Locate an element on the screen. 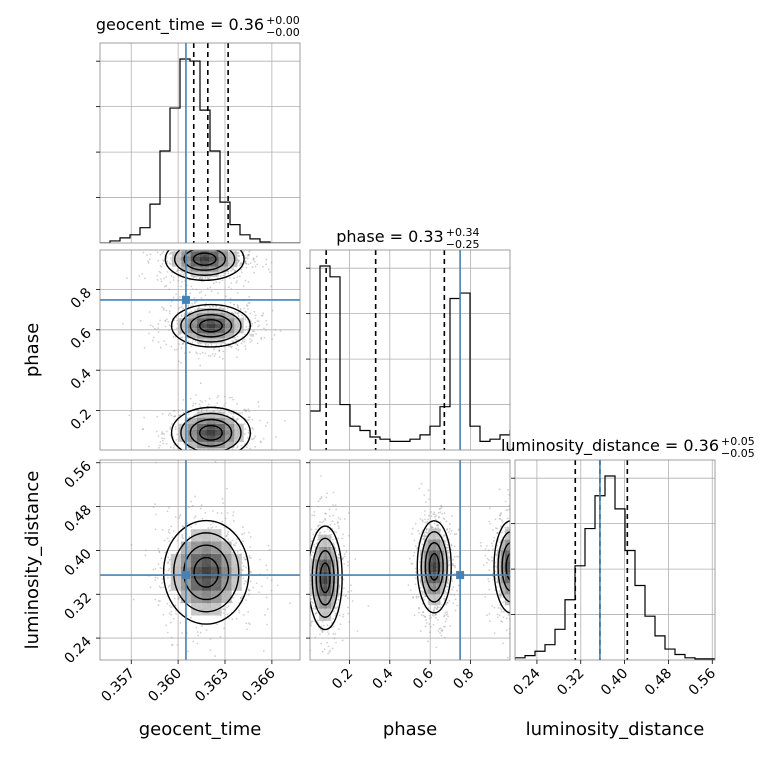 Image resolution: width=760 pixels, height=760 pixels. contour-line is located at coordinates (210, 325).